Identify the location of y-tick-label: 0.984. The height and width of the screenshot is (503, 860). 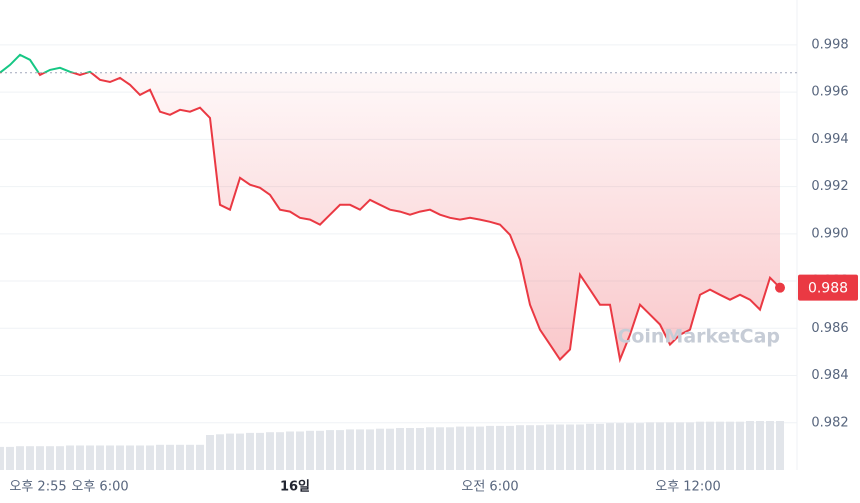
(829, 375).